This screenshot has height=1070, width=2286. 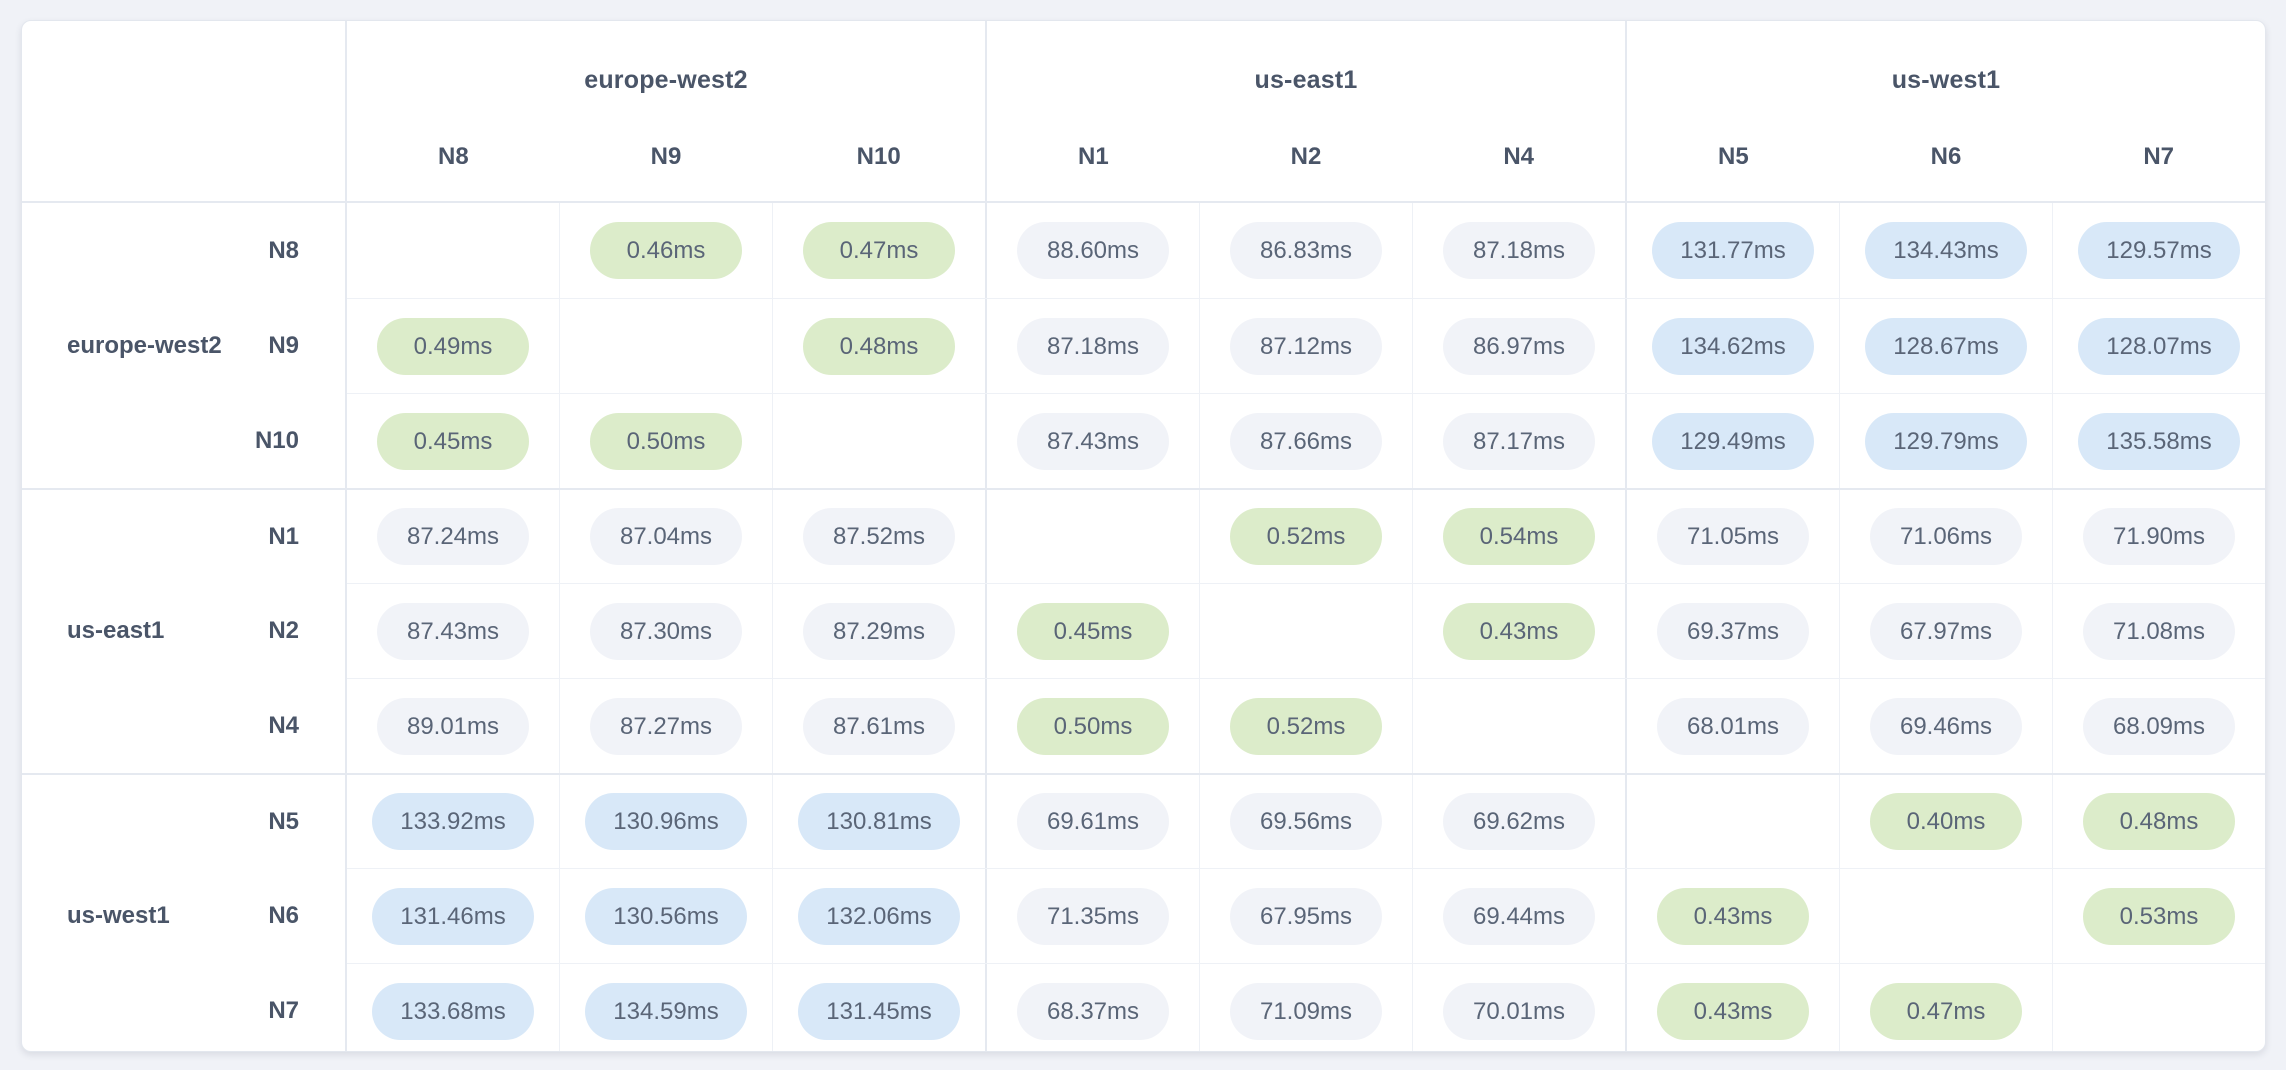 What do you see at coordinates (1946, 536) in the screenshot?
I see `latency-pill: 71.06ms` at bounding box center [1946, 536].